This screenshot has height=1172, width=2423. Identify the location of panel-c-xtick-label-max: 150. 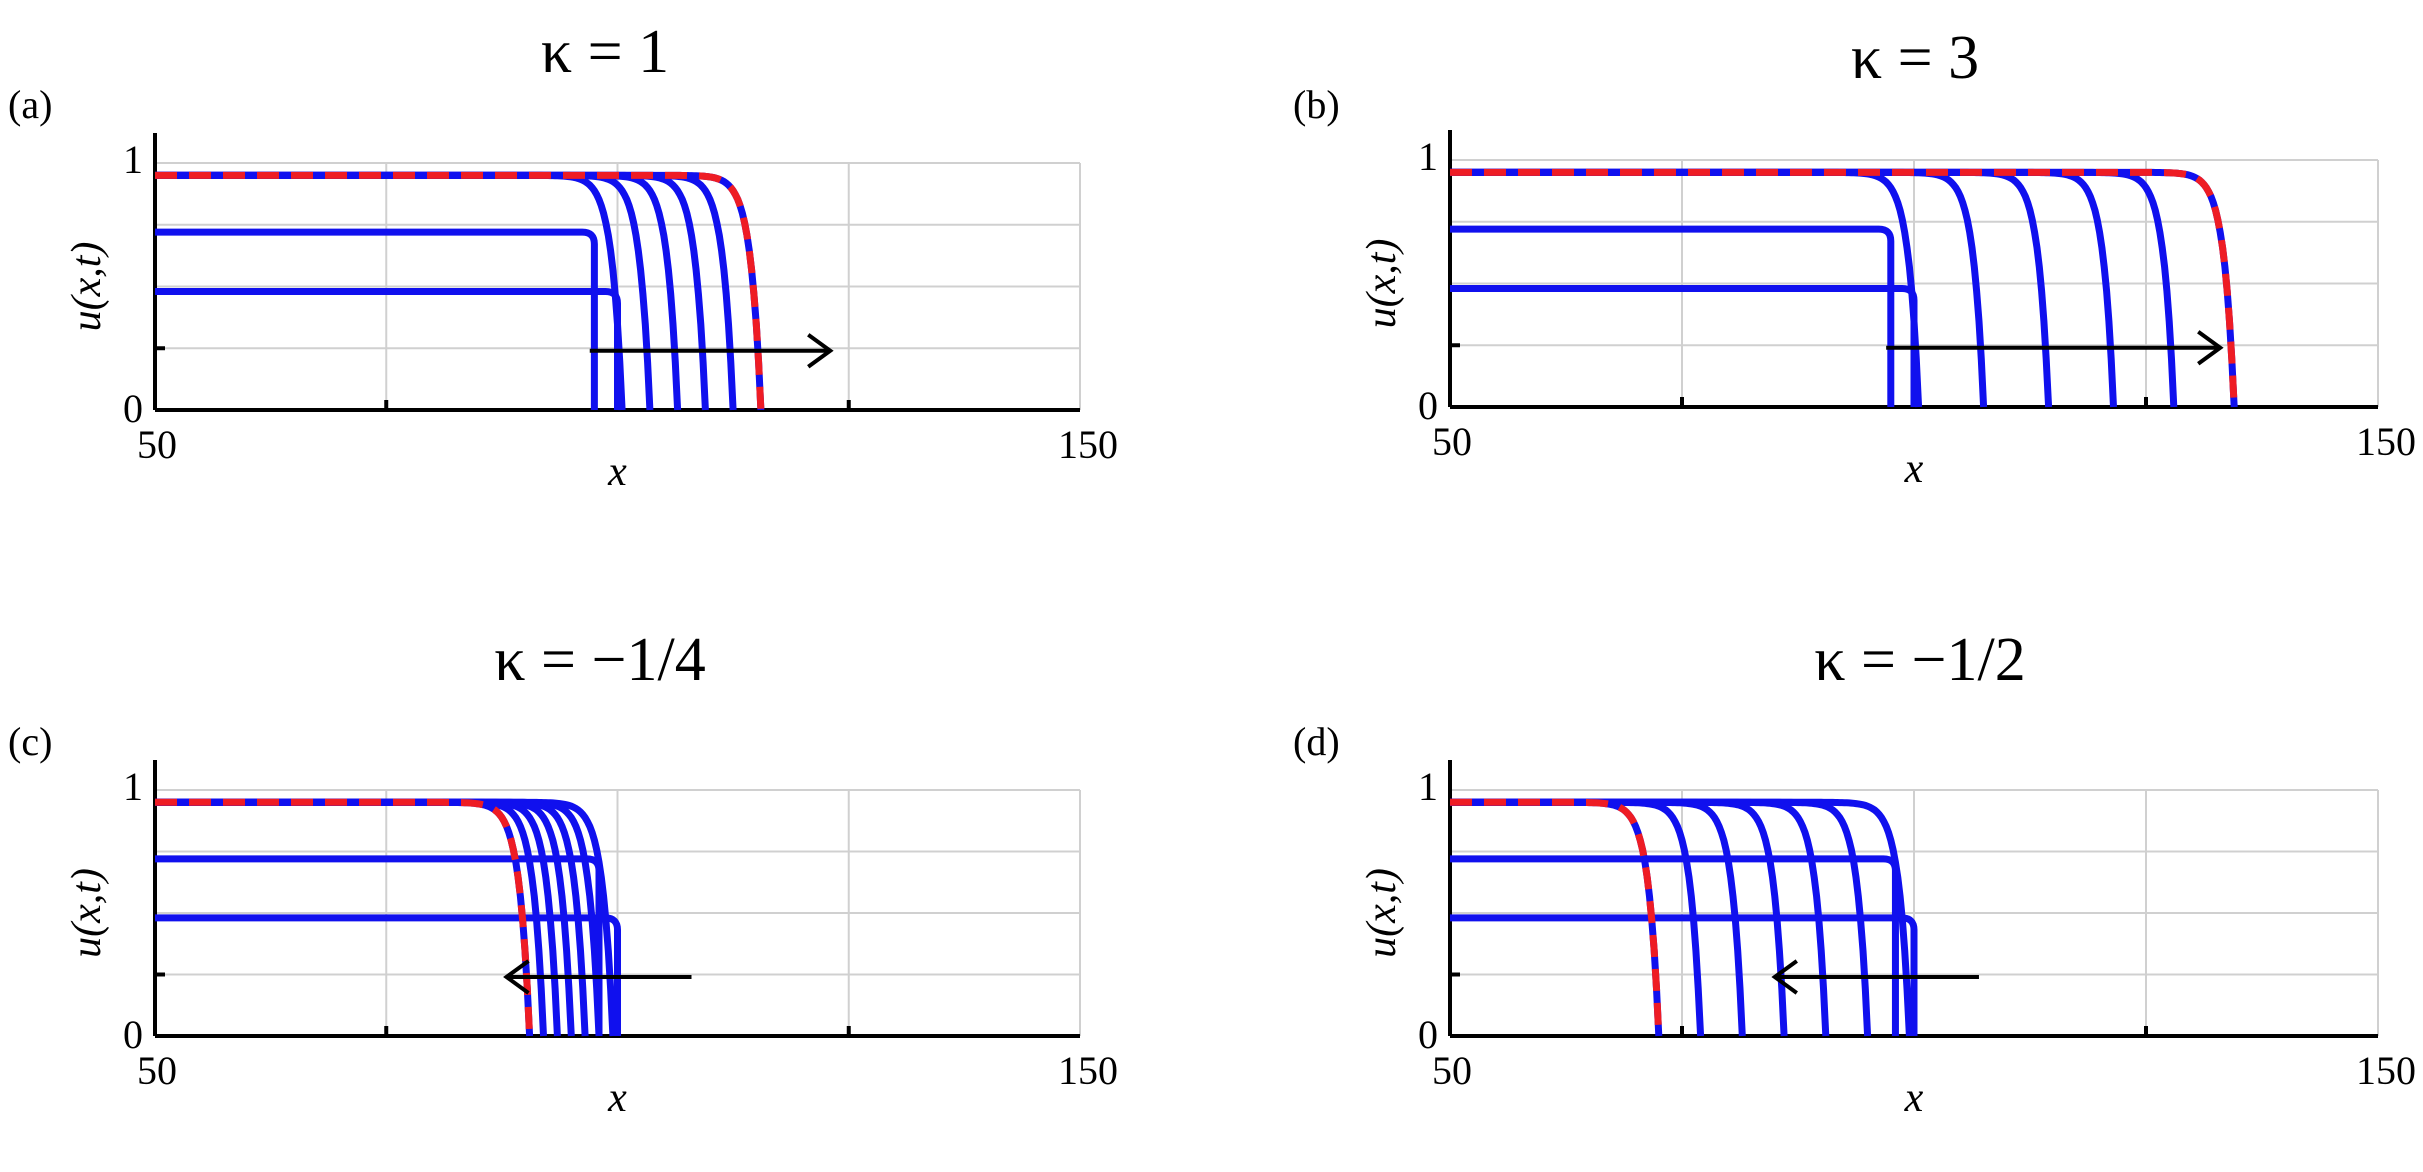
(1088, 1070).